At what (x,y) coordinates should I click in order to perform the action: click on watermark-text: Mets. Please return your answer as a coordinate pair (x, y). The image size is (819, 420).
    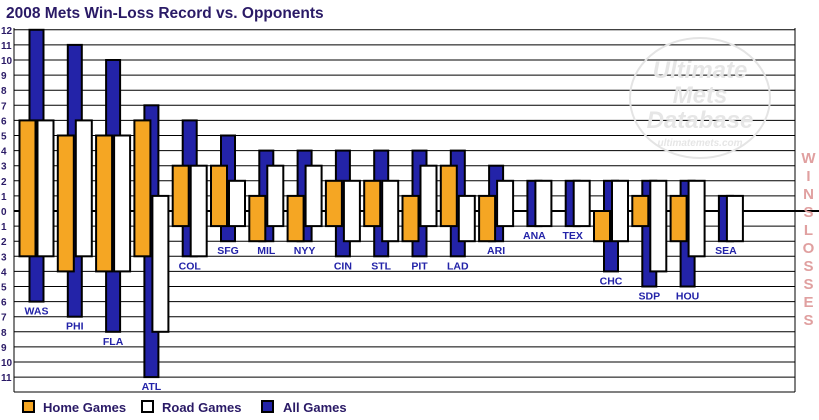
    Looking at the image, I should click on (700, 95).